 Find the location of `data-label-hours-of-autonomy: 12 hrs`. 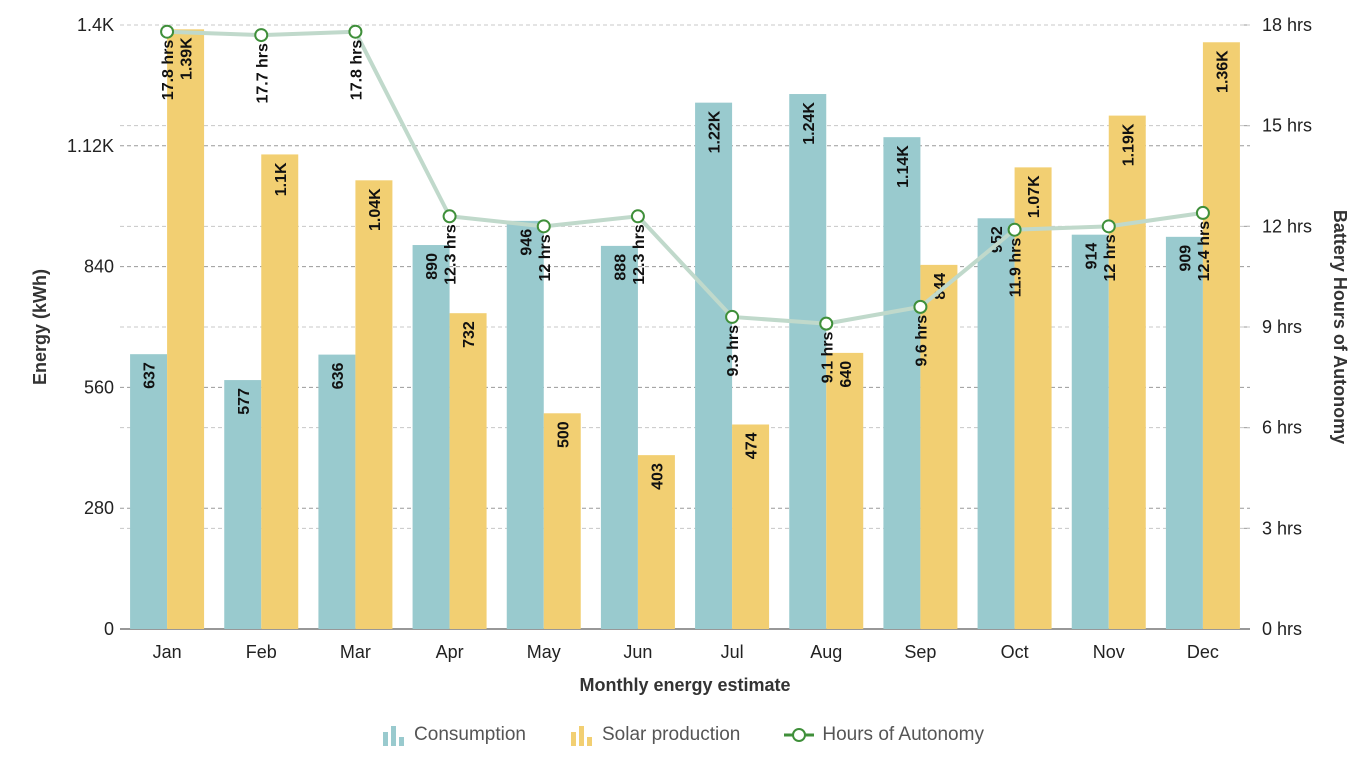

data-label-hours-of-autonomy: 12 hrs is located at coordinates (545, 257).